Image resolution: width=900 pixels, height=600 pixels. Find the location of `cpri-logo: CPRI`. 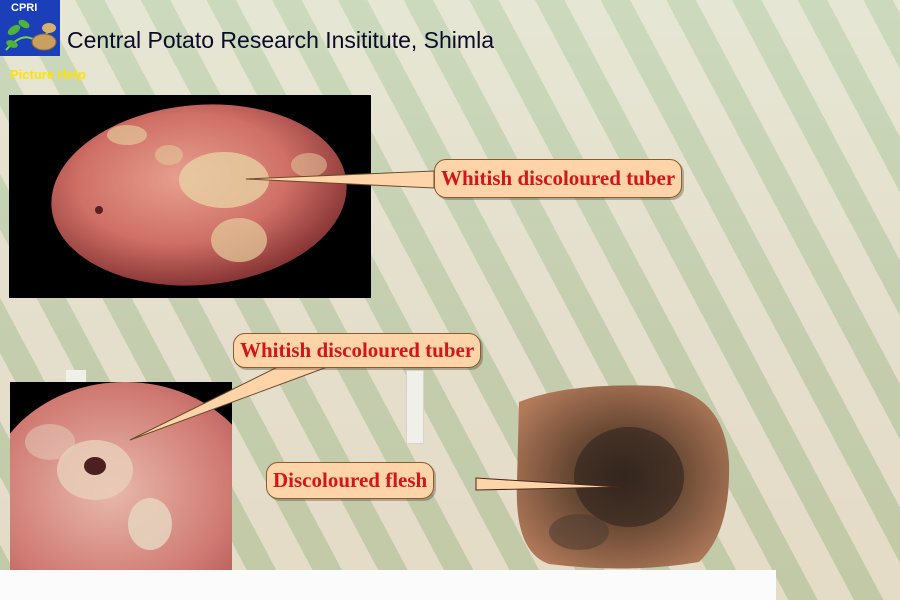

cpri-logo: CPRI is located at coordinates (30, 28).